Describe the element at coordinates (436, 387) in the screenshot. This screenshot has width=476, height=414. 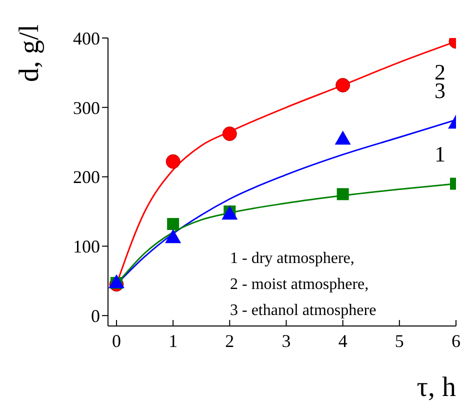
I see `x-axis-title: τ, h` at that location.